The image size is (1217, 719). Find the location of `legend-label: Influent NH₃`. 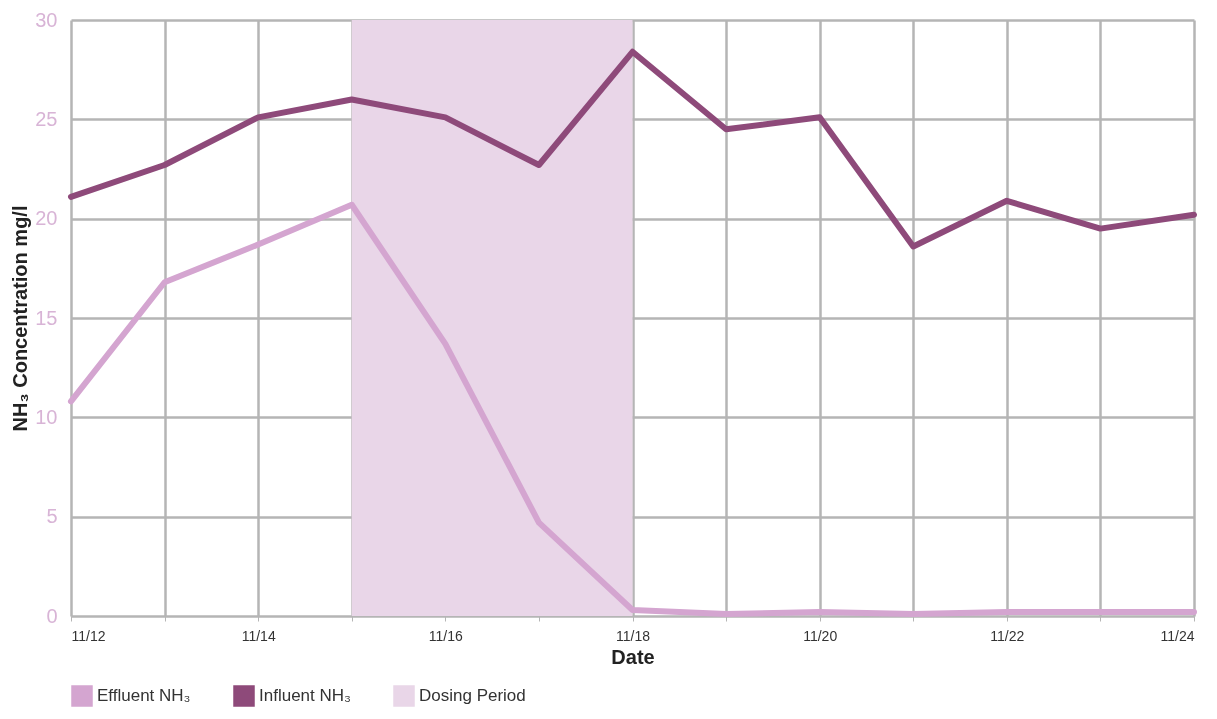

legend-label: Influent NH₃ is located at coordinates (305, 695).